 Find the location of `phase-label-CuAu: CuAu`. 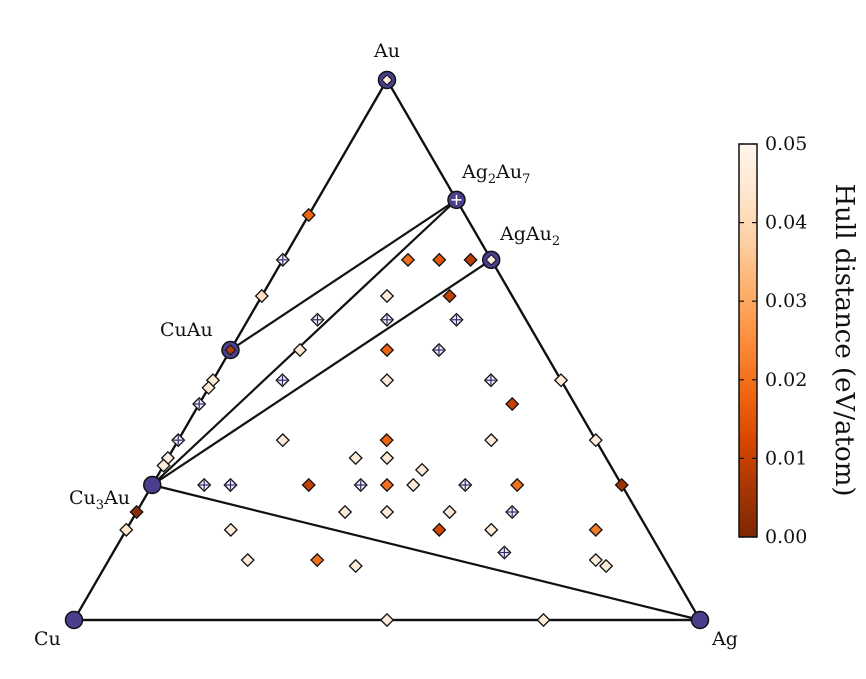

phase-label-CuAu: CuAu is located at coordinates (186, 330).